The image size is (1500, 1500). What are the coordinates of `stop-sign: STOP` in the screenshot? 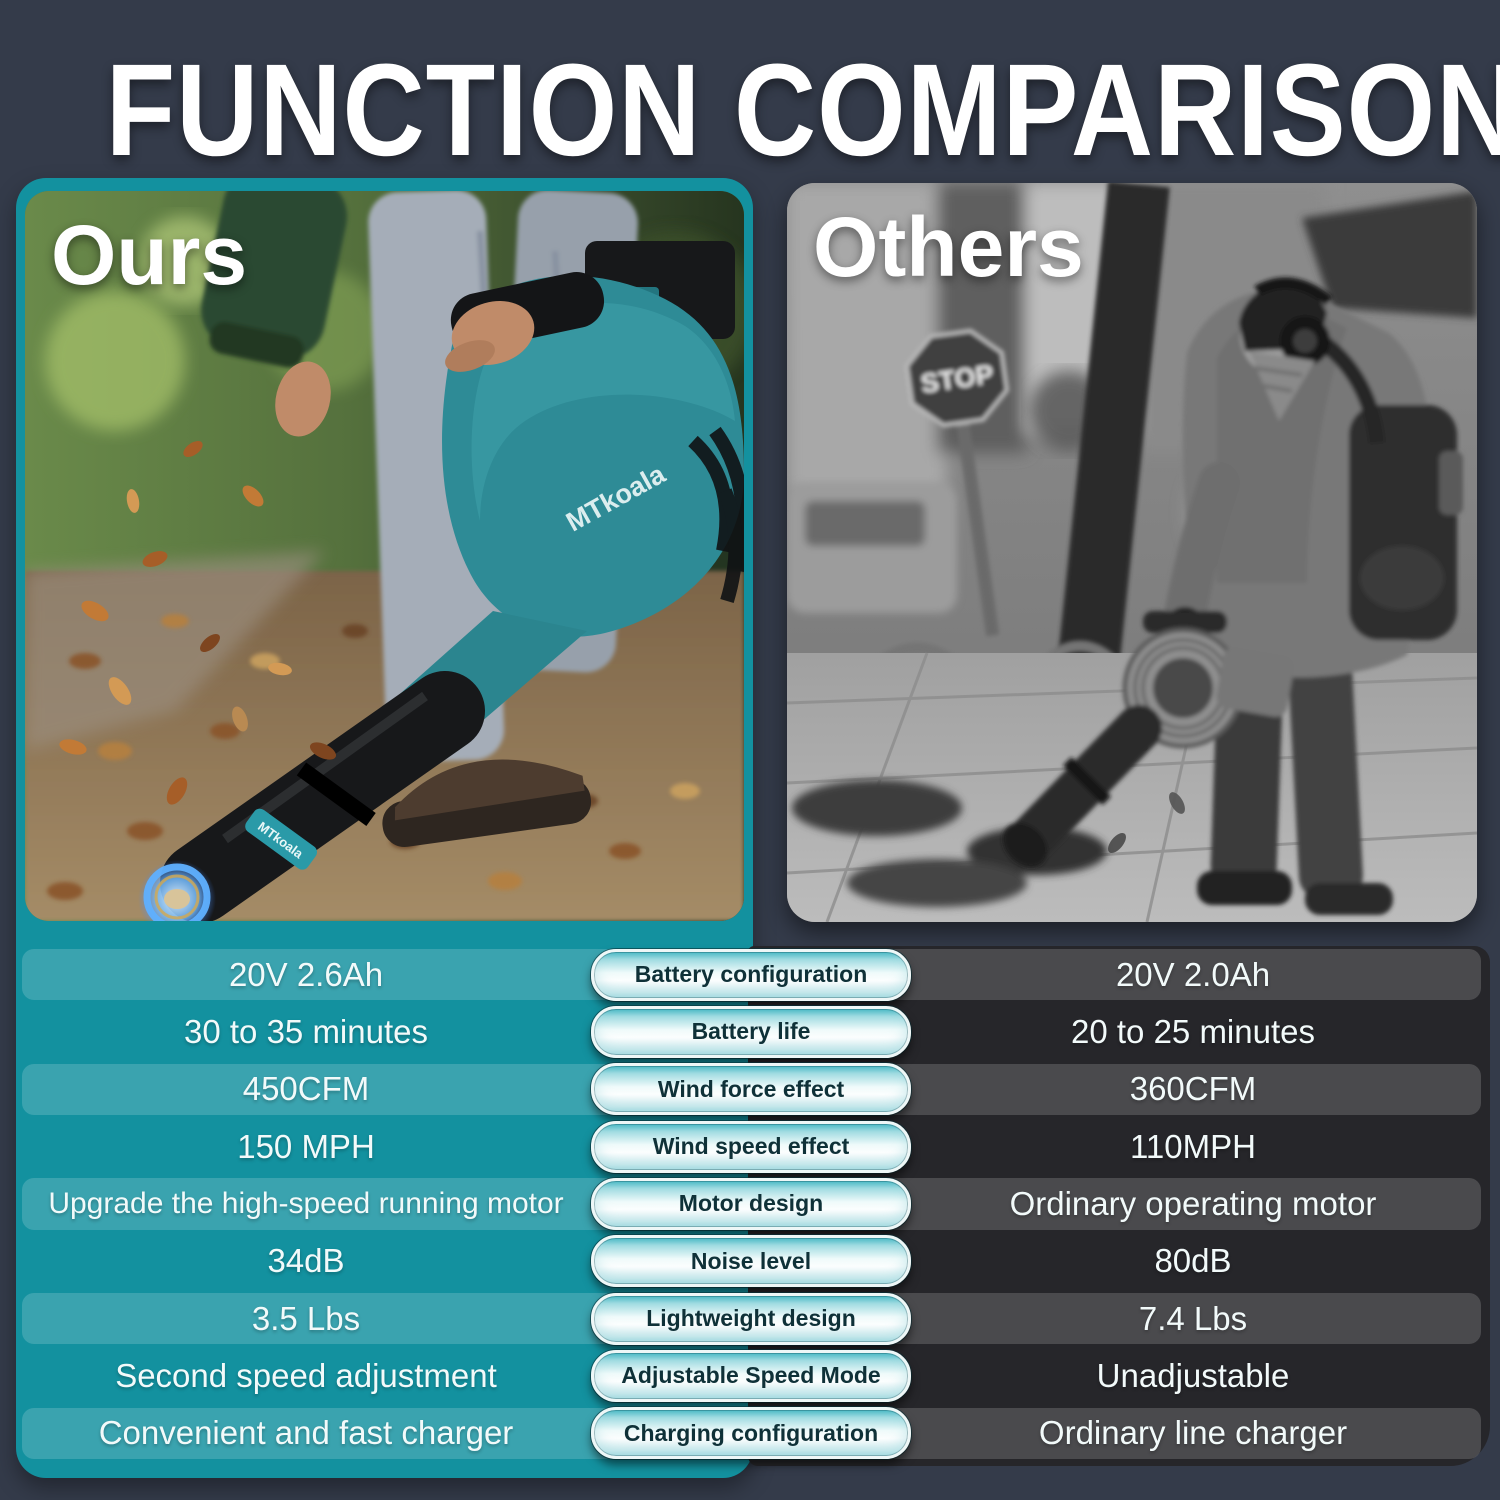 It's located at (957, 482).